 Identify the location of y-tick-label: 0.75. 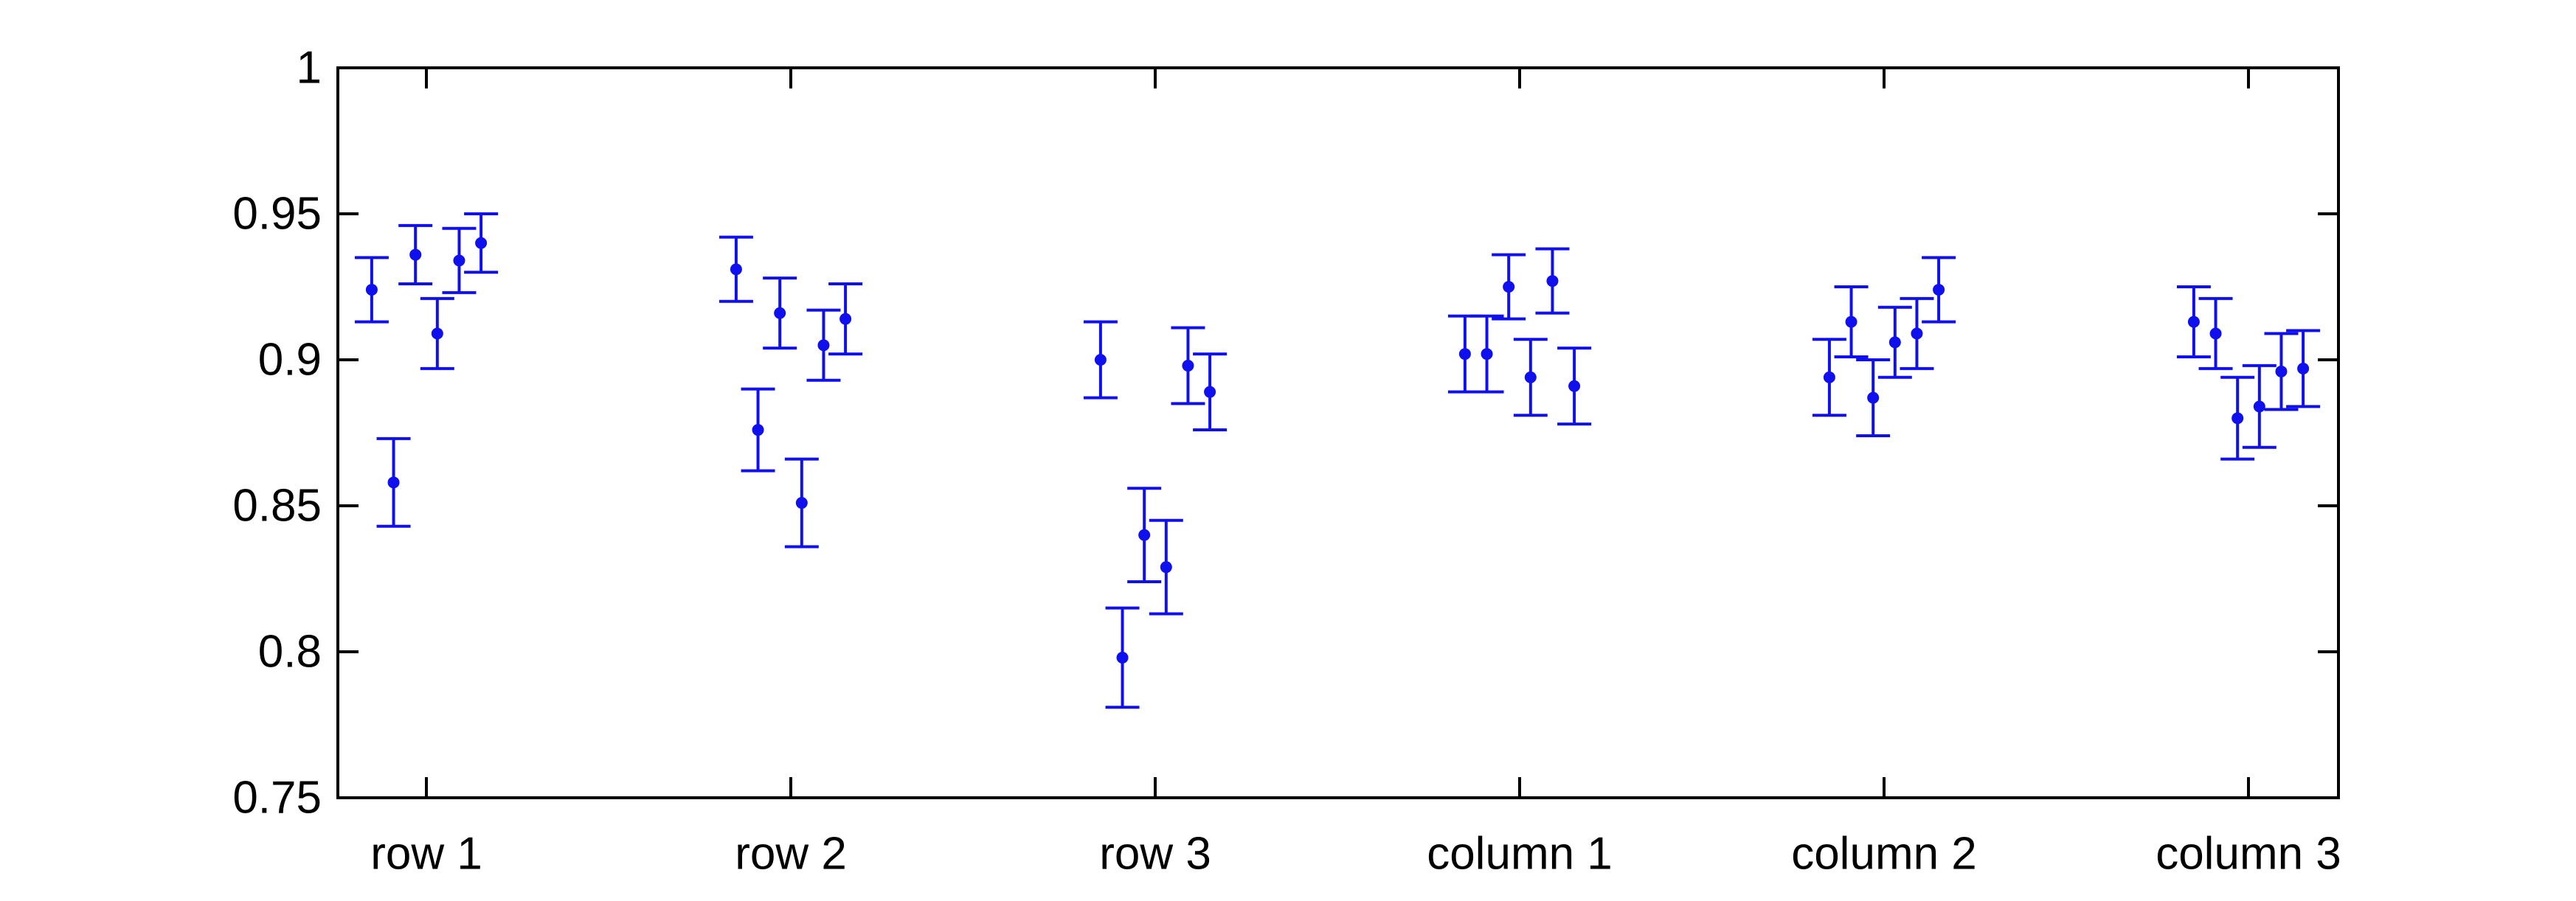
(277, 798).